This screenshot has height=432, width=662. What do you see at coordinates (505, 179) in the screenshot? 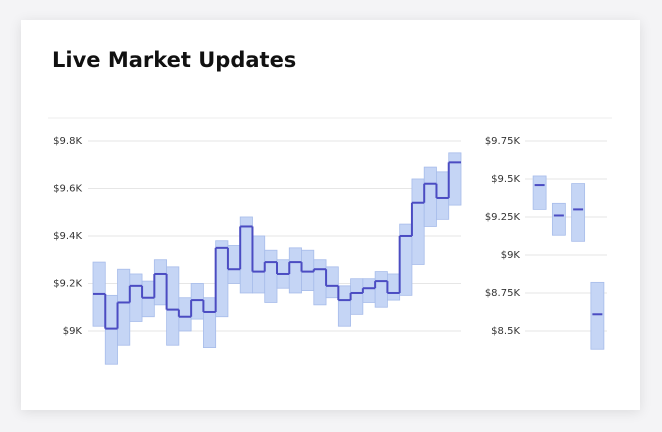
I see `y-tick-label: $9.5K` at bounding box center [505, 179].